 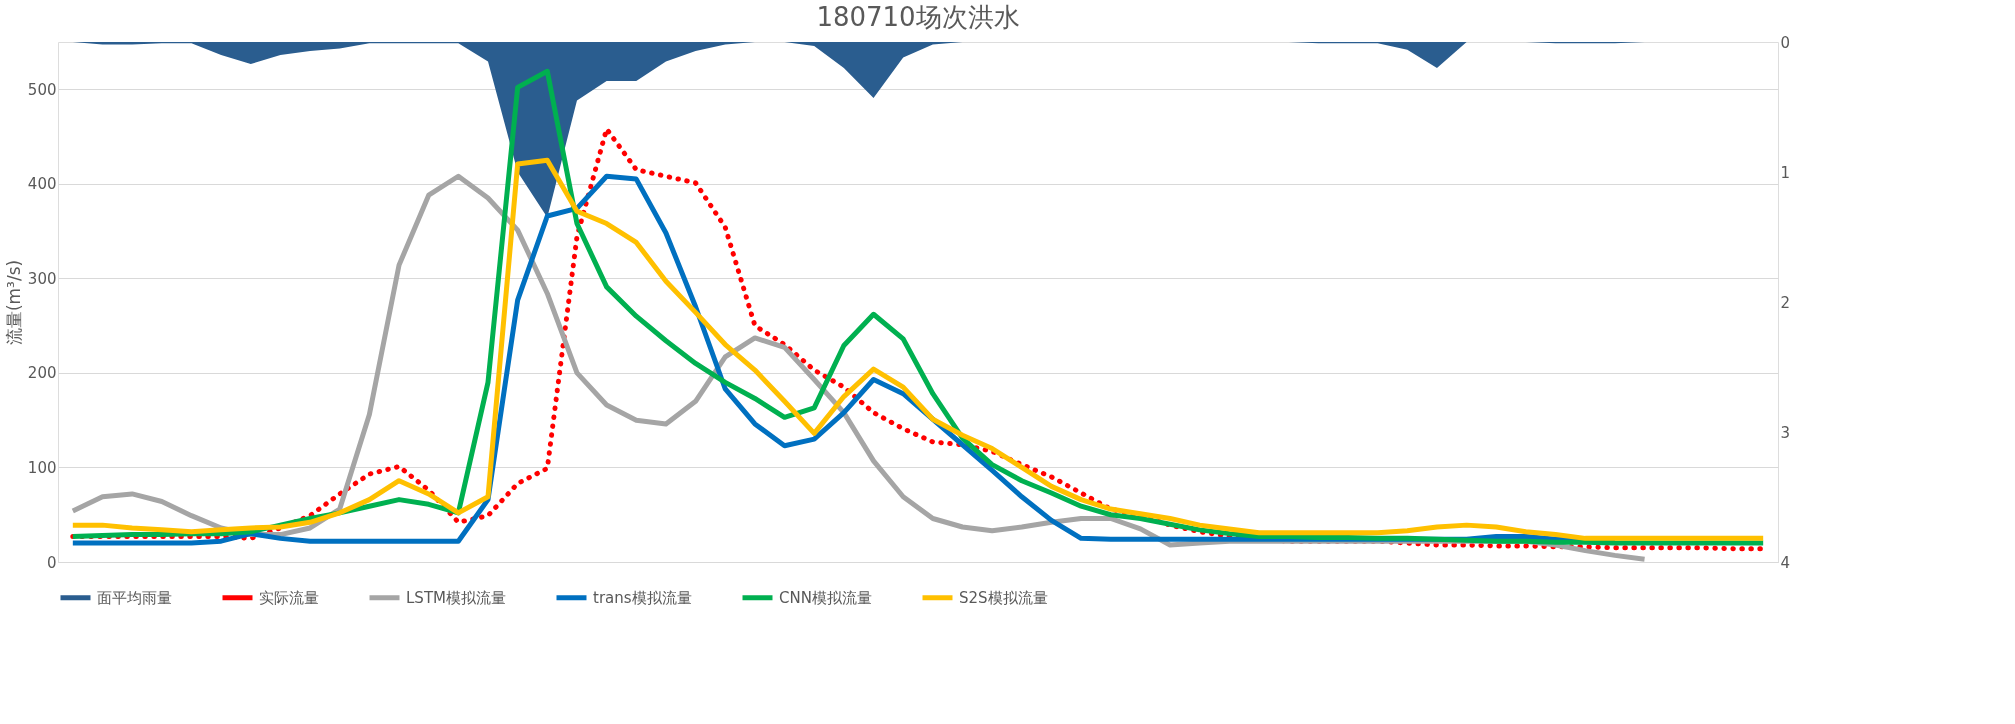 What do you see at coordinates (51, 562) in the screenshot?
I see `y-tick-label: 0` at bounding box center [51, 562].